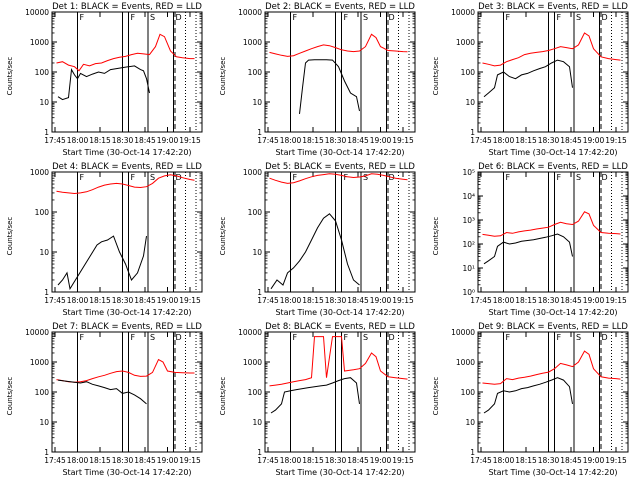 This screenshot has width=640, height=480. Describe the element at coordinates (468, 196) in the screenshot. I see `y-tick-label: 10⁴` at that location.